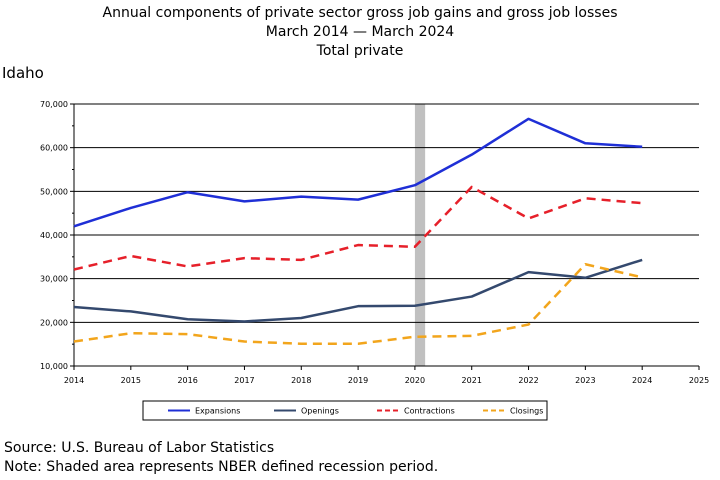 The height and width of the screenshot is (480, 720). I want to click on series-line-contractions, so click(358, 228).